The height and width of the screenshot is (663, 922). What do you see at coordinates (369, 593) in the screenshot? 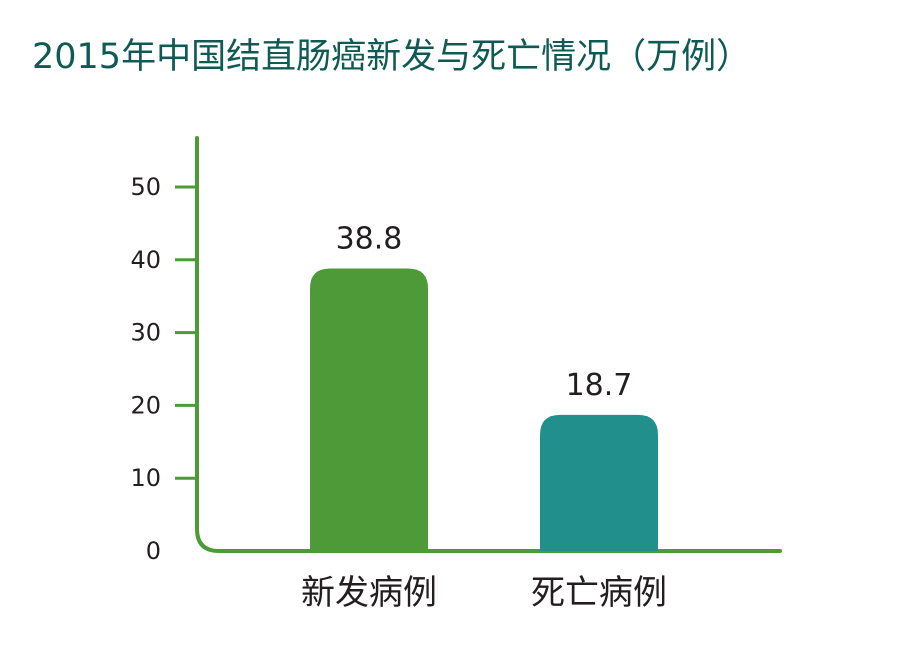
I see `x-tick-label: 新发病例` at bounding box center [369, 593].